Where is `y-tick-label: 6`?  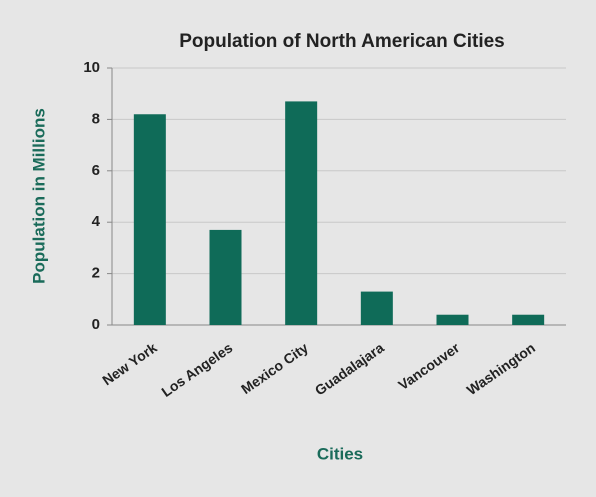 y-tick-label: 6 is located at coordinates (96, 170).